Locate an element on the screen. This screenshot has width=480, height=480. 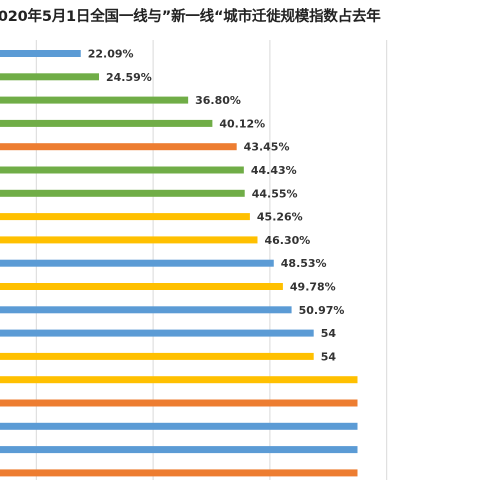
bar-value-label: 44.55% is located at coordinates (275, 193).